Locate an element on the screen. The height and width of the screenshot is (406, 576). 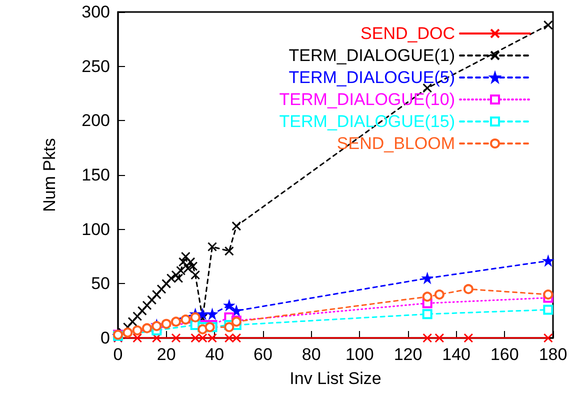
x-tick-label: 100 is located at coordinates (359, 354).